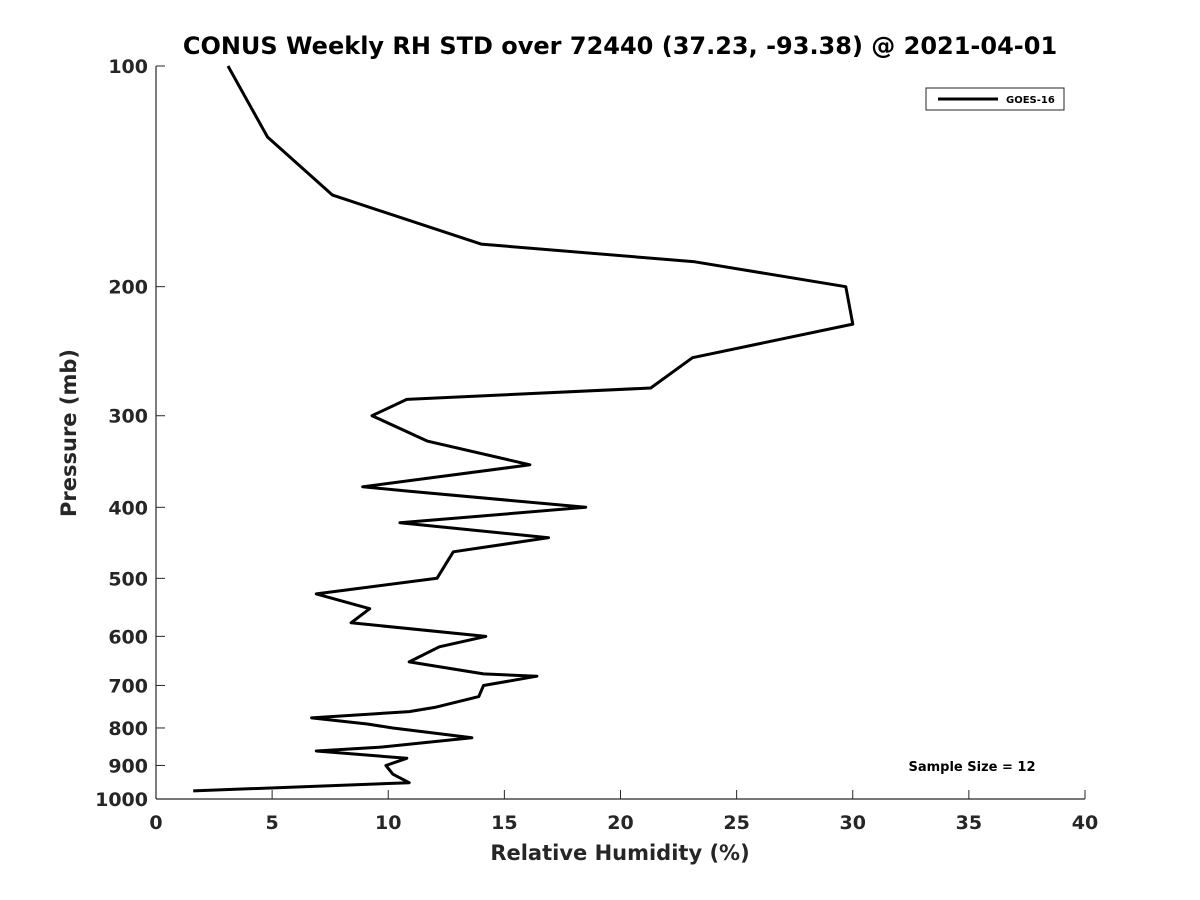 The height and width of the screenshot is (900, 1200). I want to click on y-tick-label: 1000, so click(121, 800).